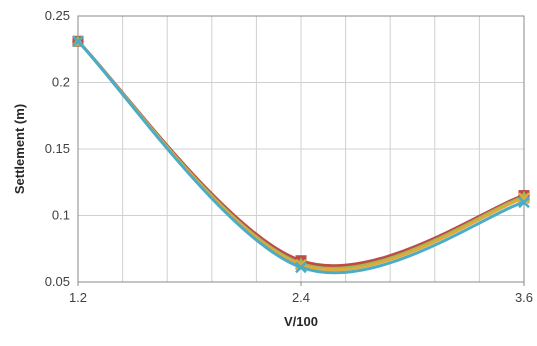 The height and width of the screenshot is (346, 537). Describe the element at coordinates (524, 297) in the screenshot. I see `x-tick-label: 3.6` at that location.